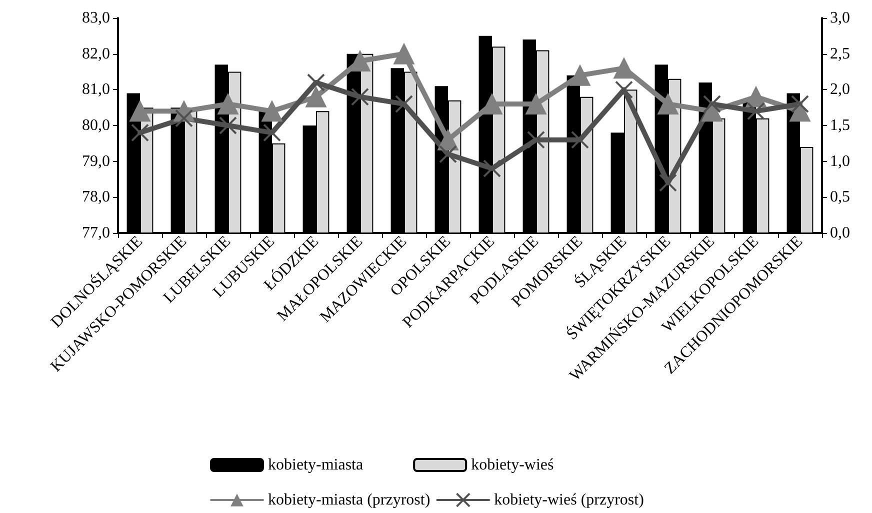  What do you see at coordinates (840, 89) in the screenshot?
I see `y2-tick-label: 2,0` at bounding box center [840, 89].